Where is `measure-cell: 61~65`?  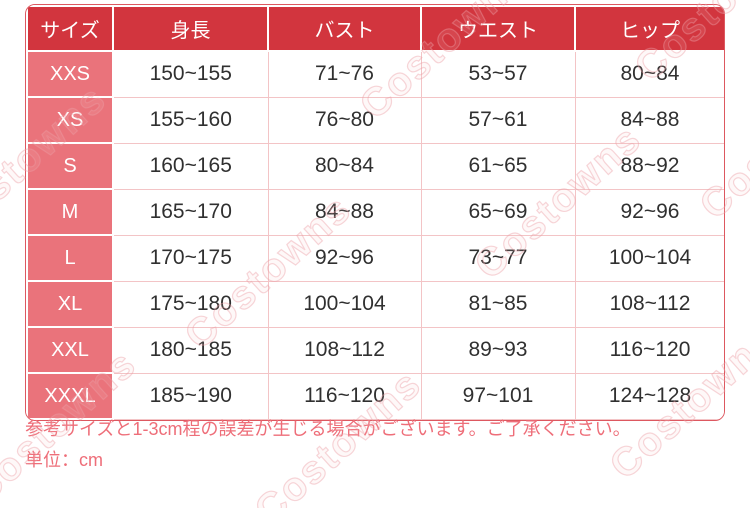 measure-cell: 61~65 is located at coordinates (498, 166).